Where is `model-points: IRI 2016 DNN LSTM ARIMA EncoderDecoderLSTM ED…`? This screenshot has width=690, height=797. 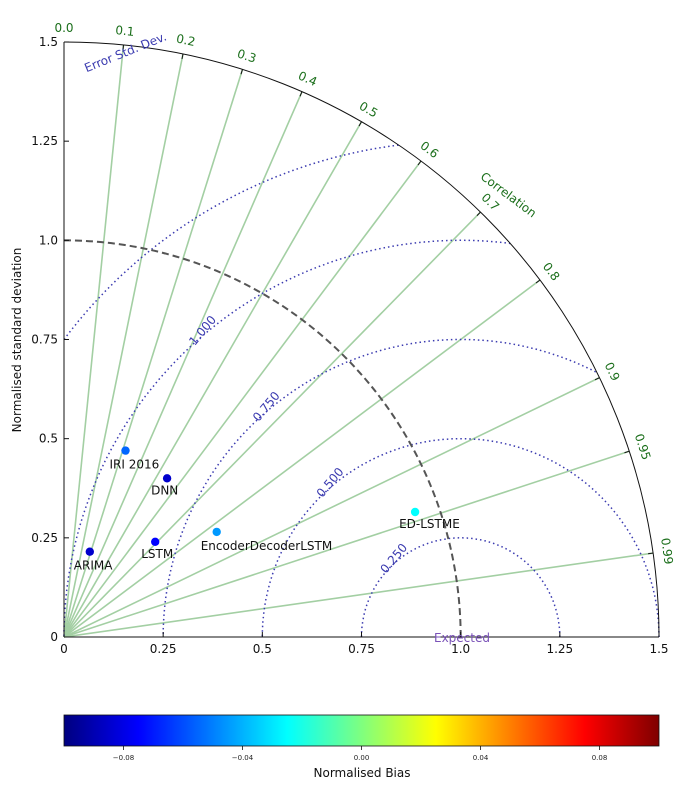 model-points: IRI 2016 DNN LSTM ARIMA EncoderDecoderLSTM ED… is located at coordinates (267, 509).